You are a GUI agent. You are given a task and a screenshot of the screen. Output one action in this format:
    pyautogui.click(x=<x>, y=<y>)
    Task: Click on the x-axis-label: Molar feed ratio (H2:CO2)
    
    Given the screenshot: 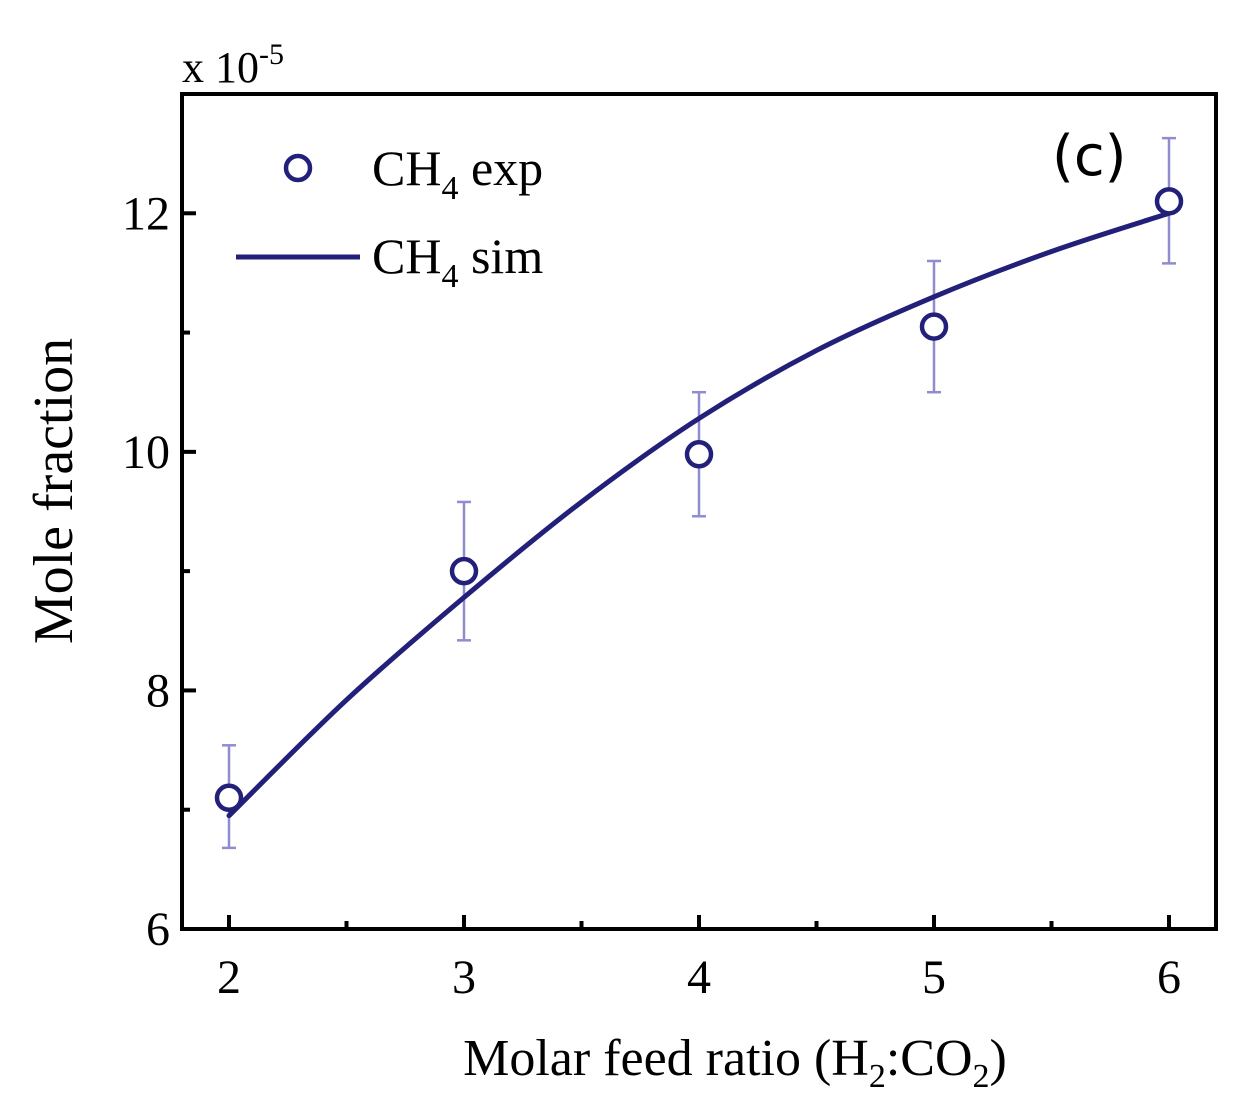 What is the action you would take?
    pyautogui.click(x=735, y=1062)
    